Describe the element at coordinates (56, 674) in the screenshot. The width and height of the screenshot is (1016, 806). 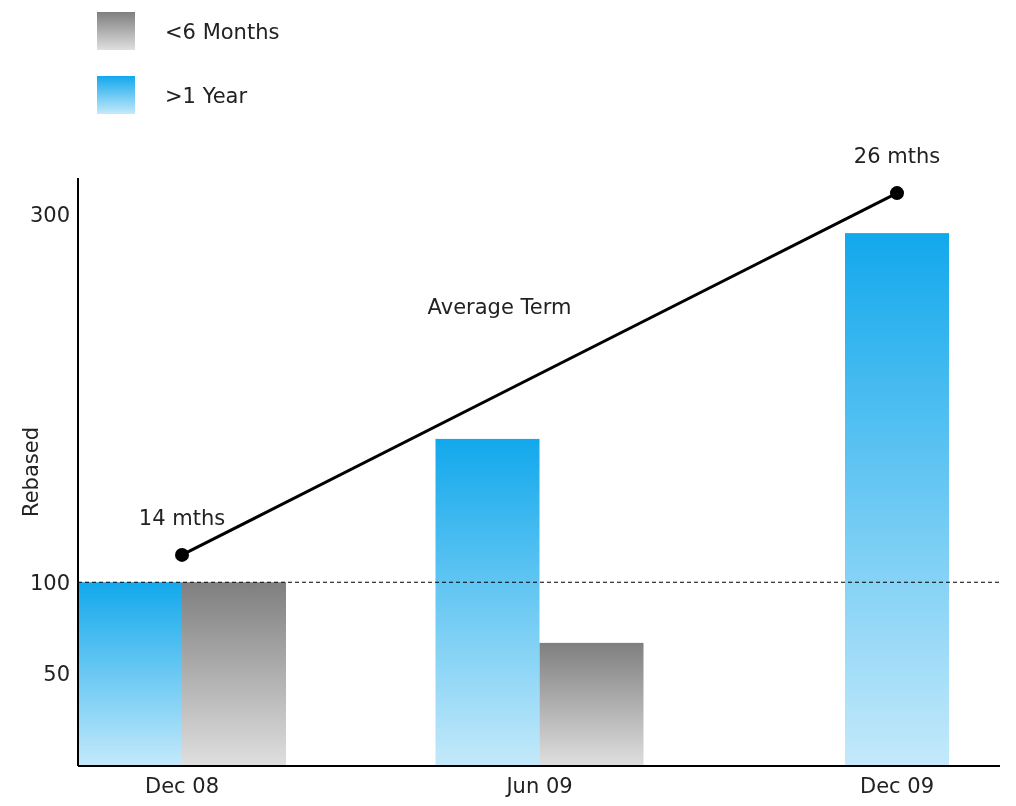
I see `y-tick-label: 50` at that location.